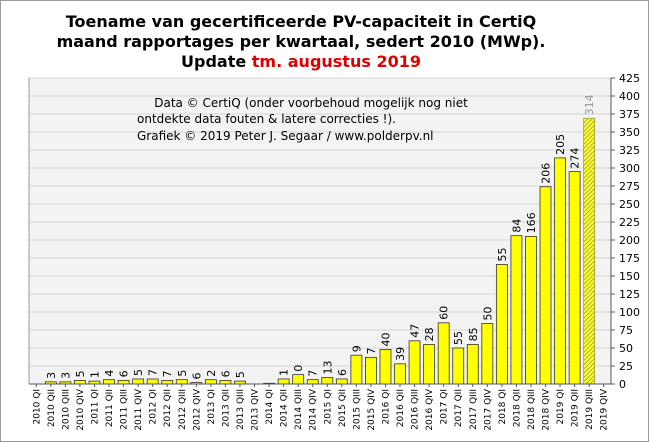 Image resolution: width=649 pixels, height=442 pixels. What do you see at coordinates (52, 408) in the screenshot?
I see `x-tick-label: 2010 QII` at bounding box center [52, 408].